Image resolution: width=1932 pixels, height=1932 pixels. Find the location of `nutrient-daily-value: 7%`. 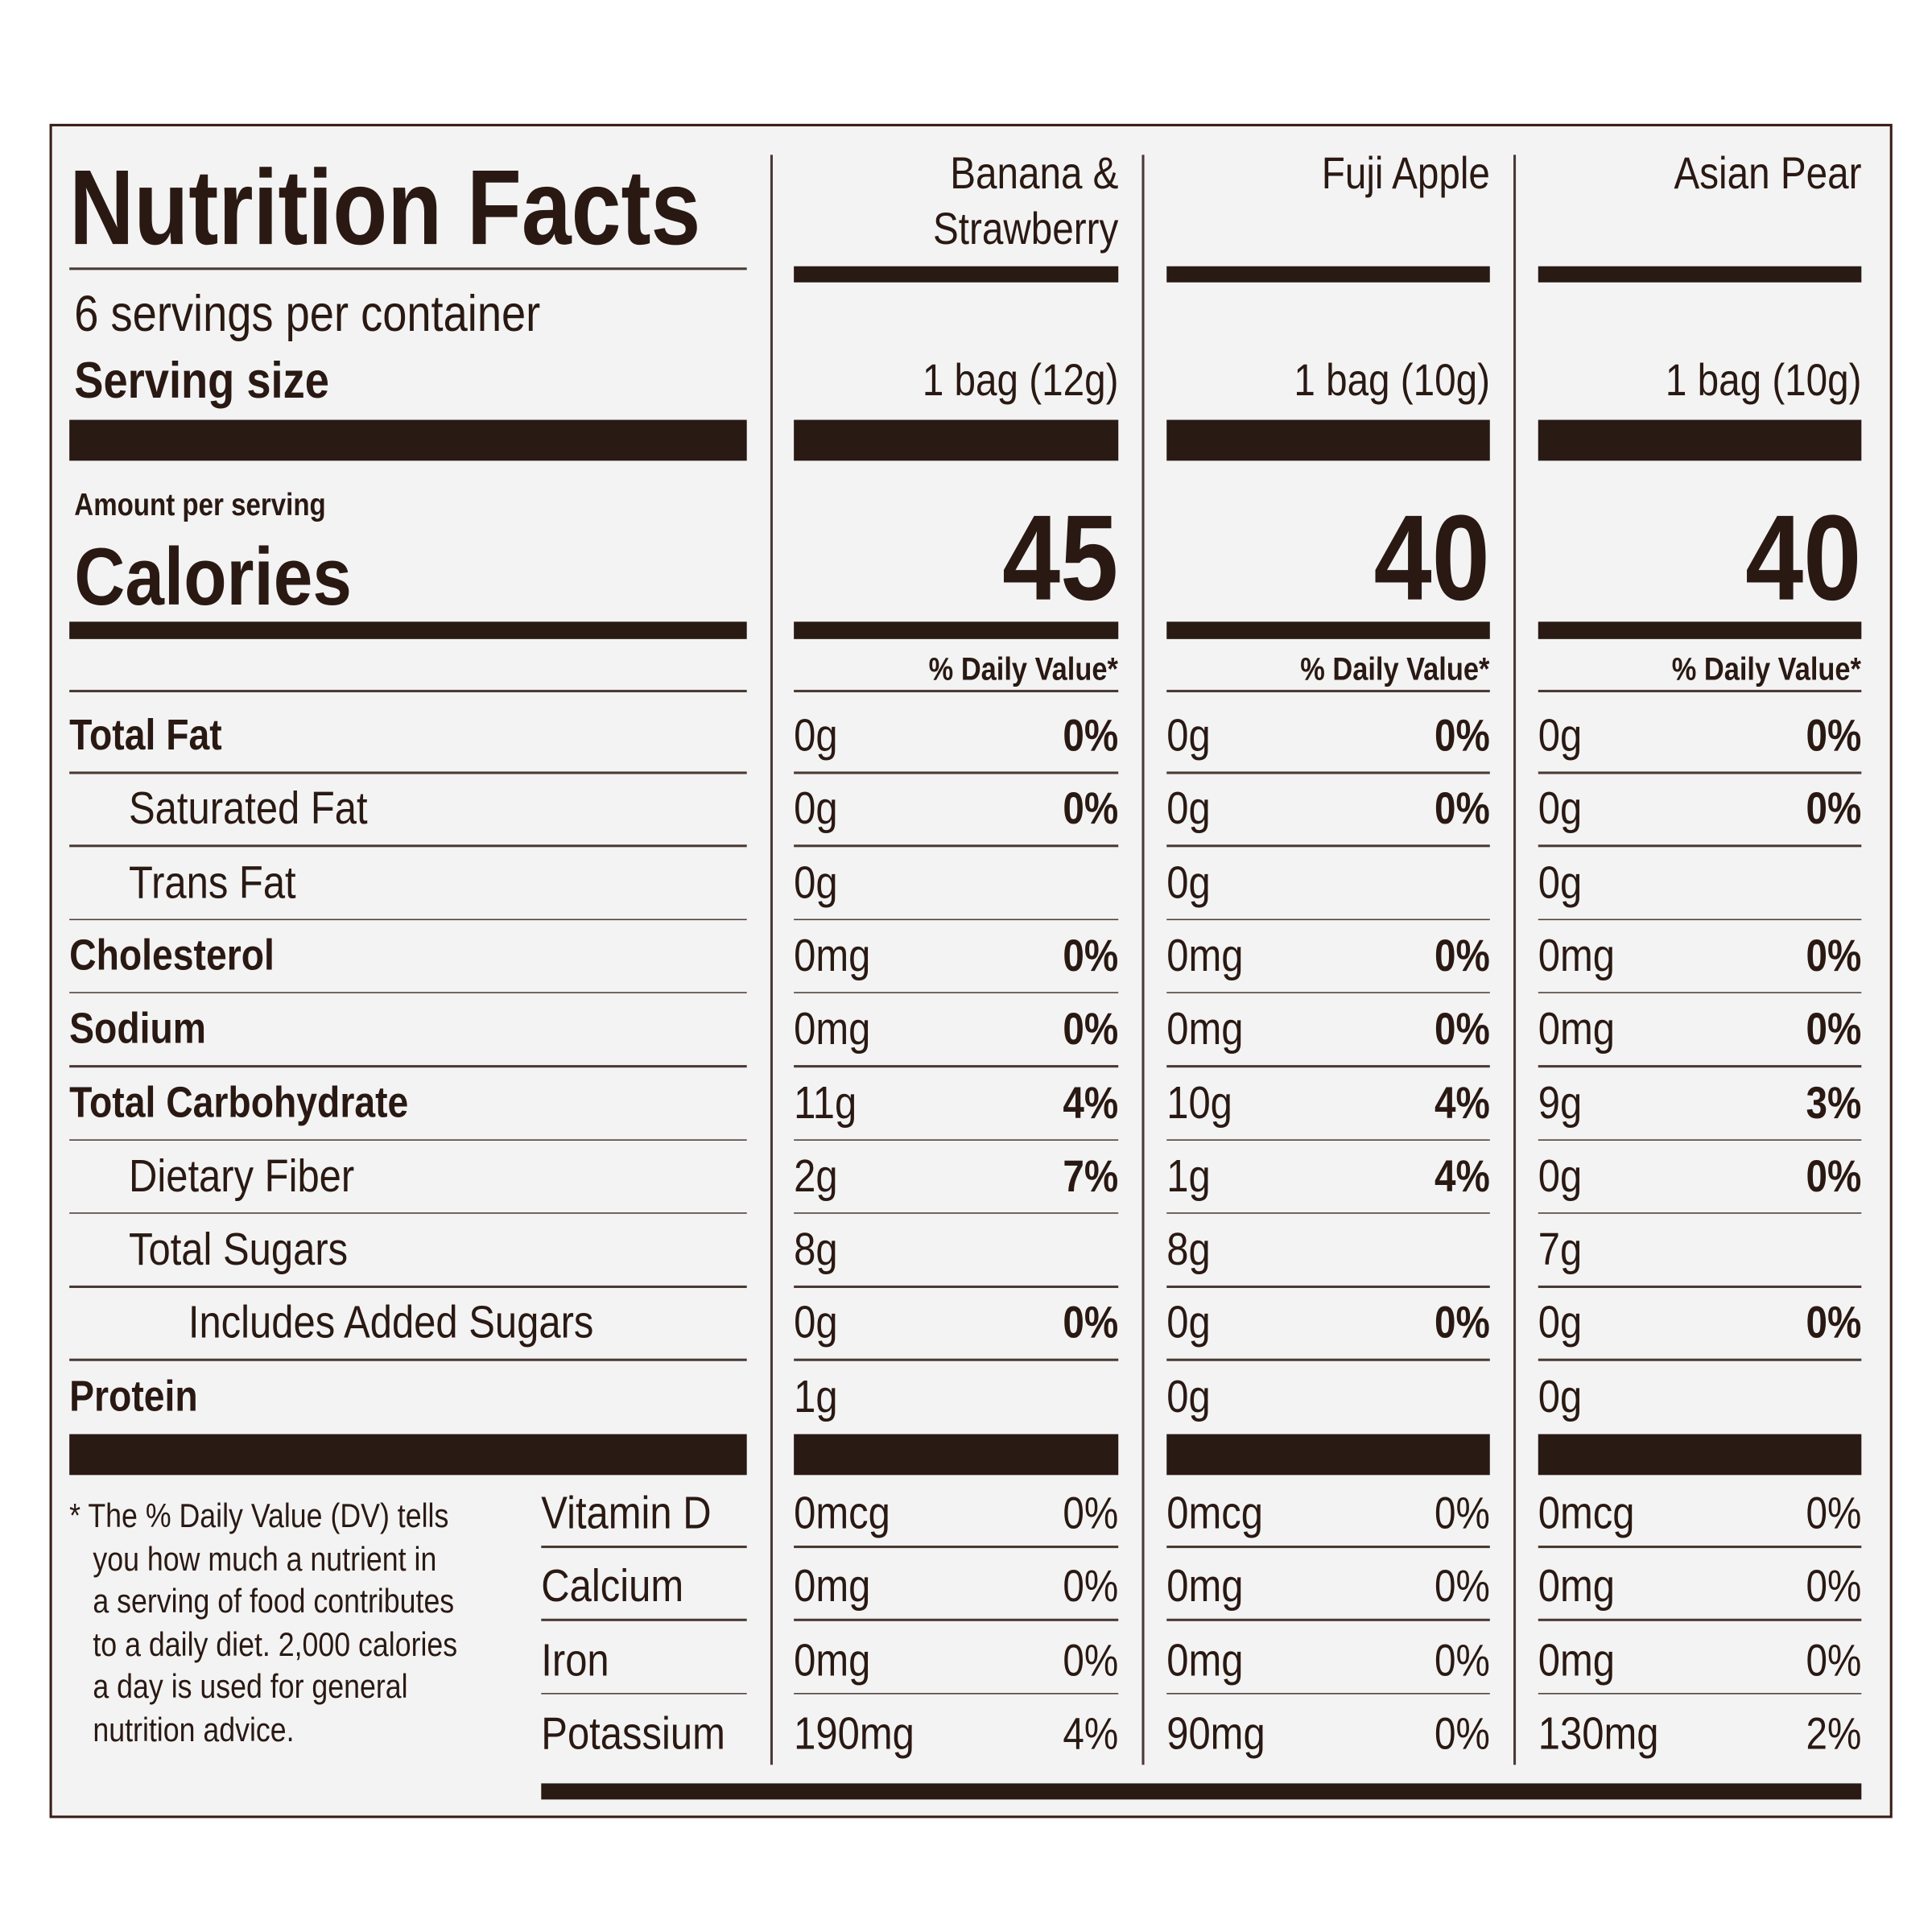

nutrient-daily-value: 7% is located at coordinates (1091, 1175).